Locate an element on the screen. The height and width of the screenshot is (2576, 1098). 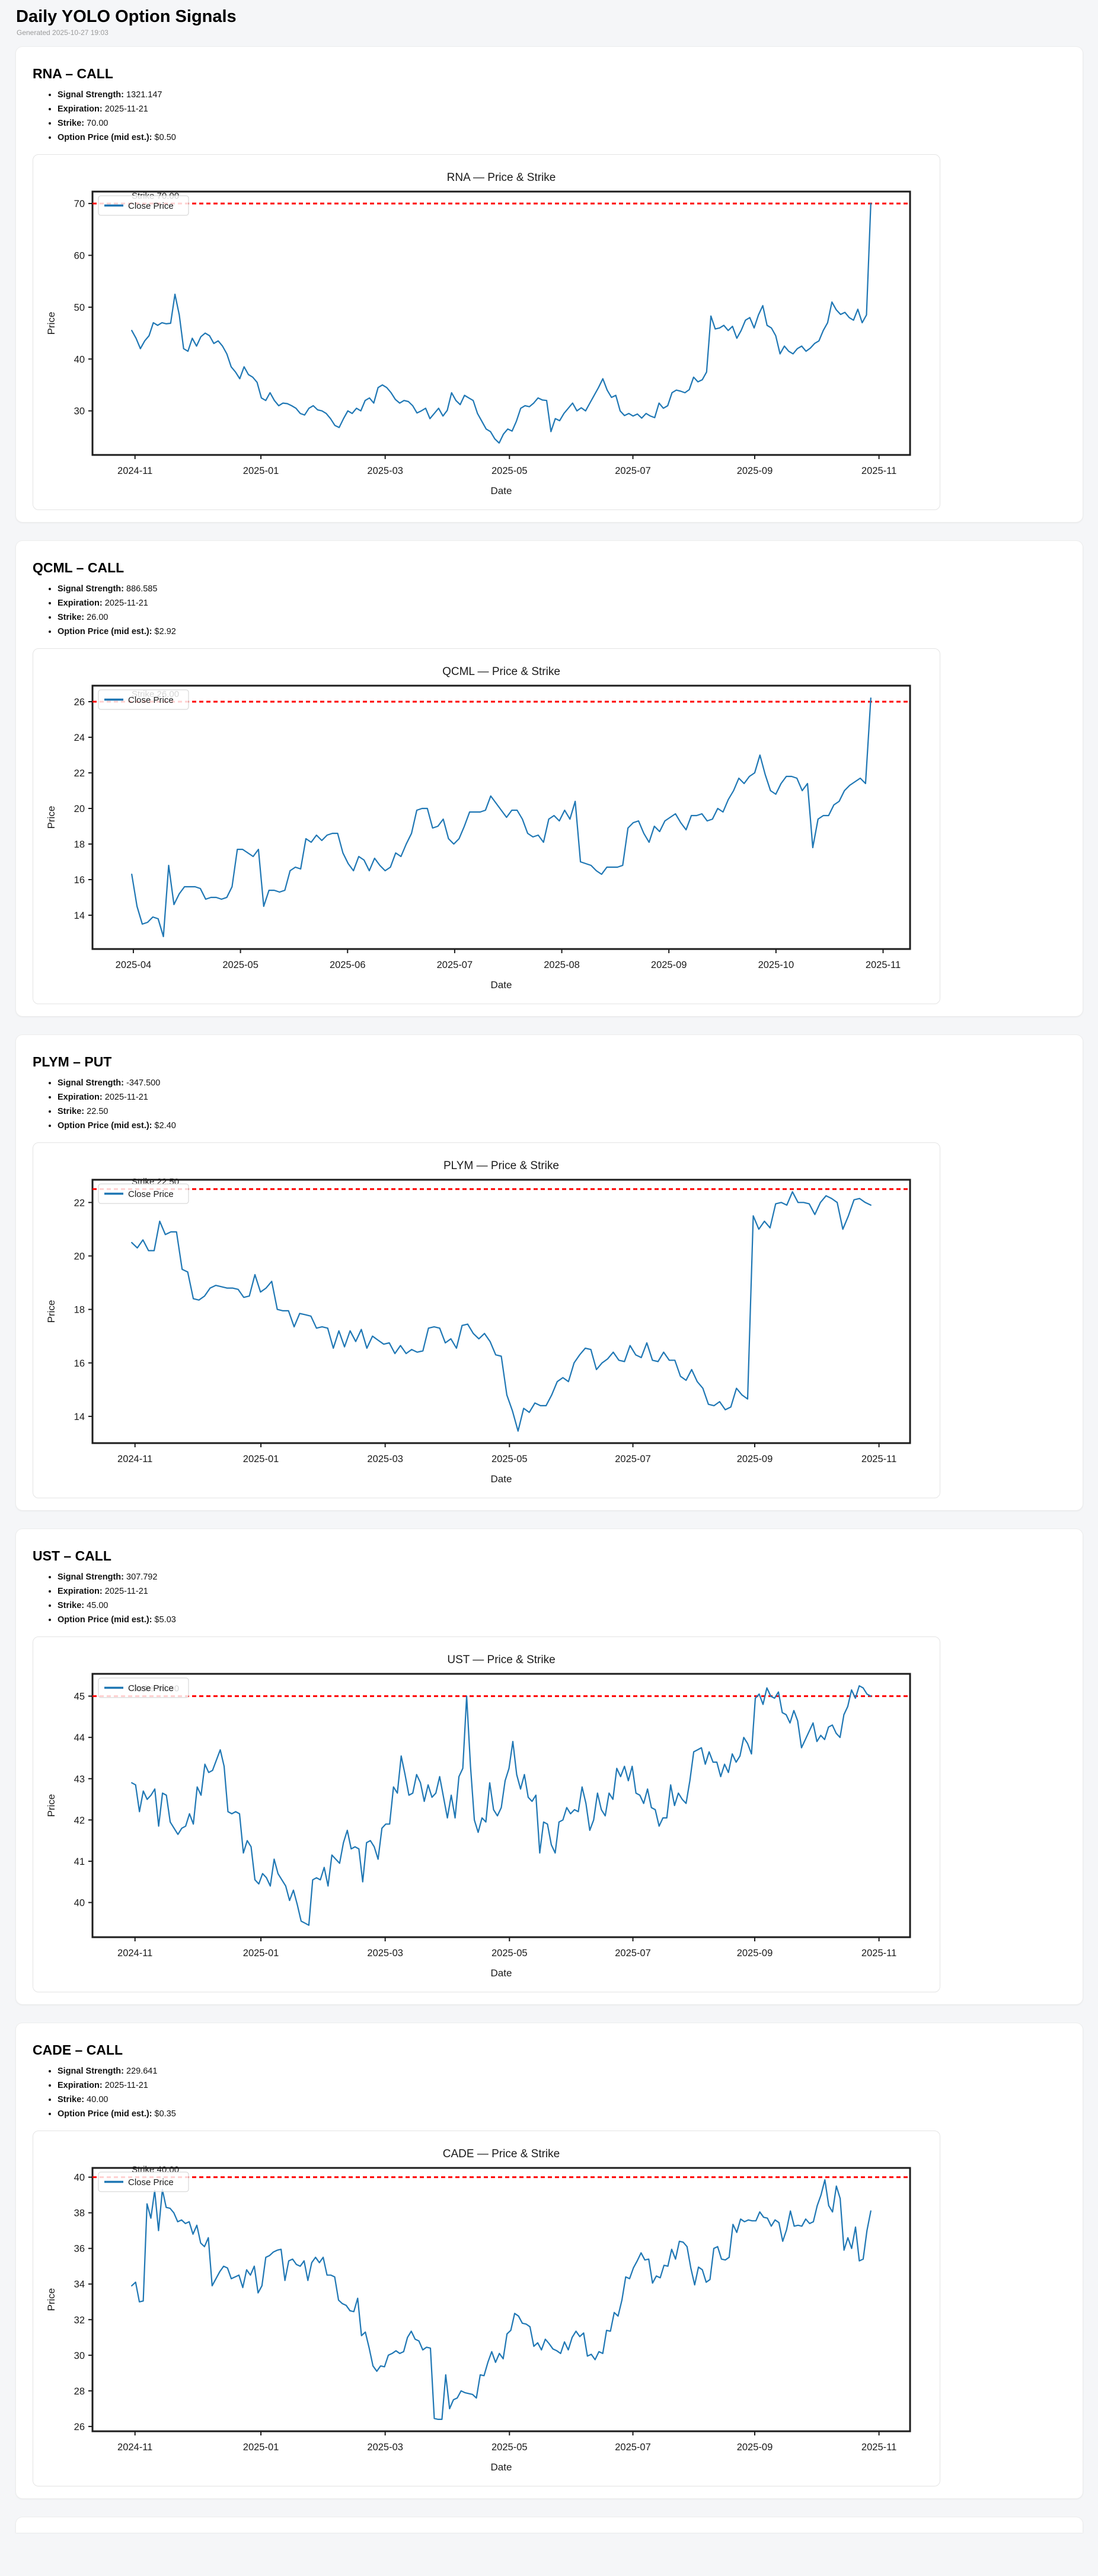
chart-title: UST — Price & Strike is located at coordinates (501, 1660).